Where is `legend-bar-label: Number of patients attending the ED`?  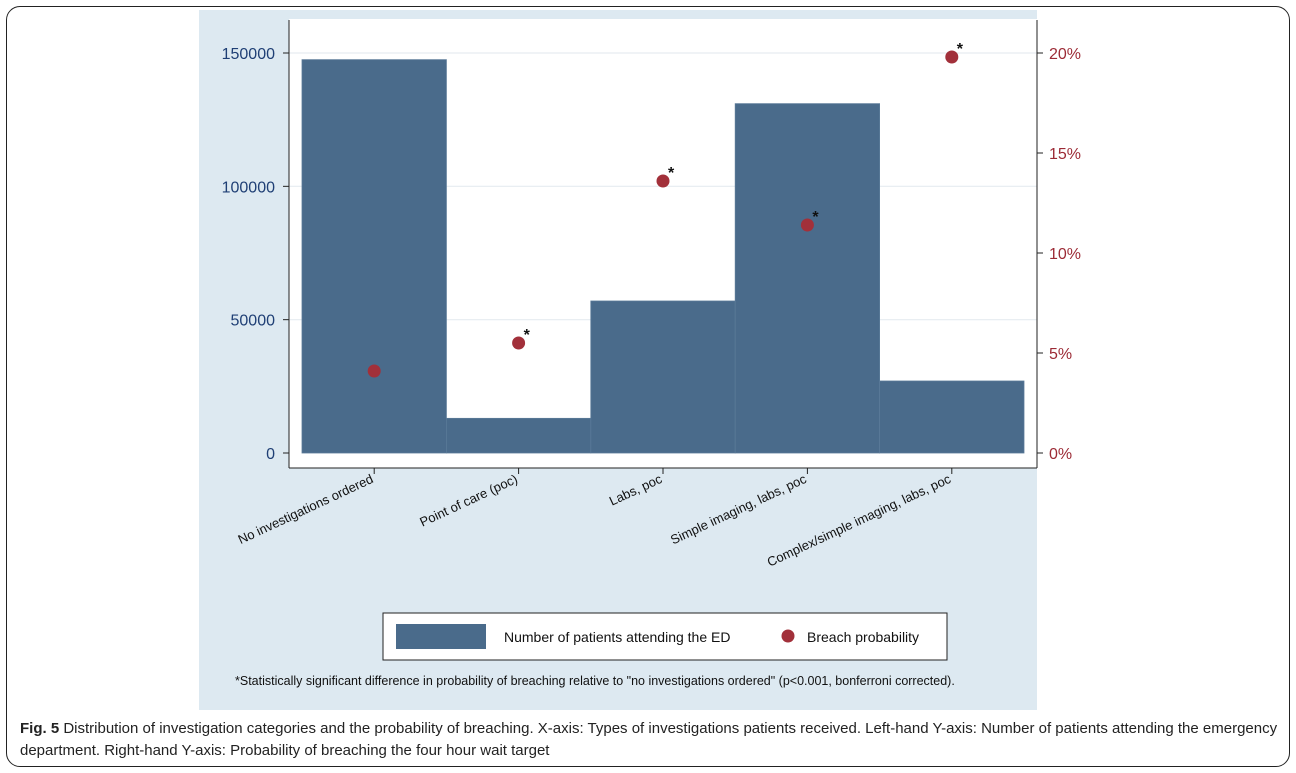 legend-bar-label: Number of patients attending the ED is located at coordinates (617, 637).